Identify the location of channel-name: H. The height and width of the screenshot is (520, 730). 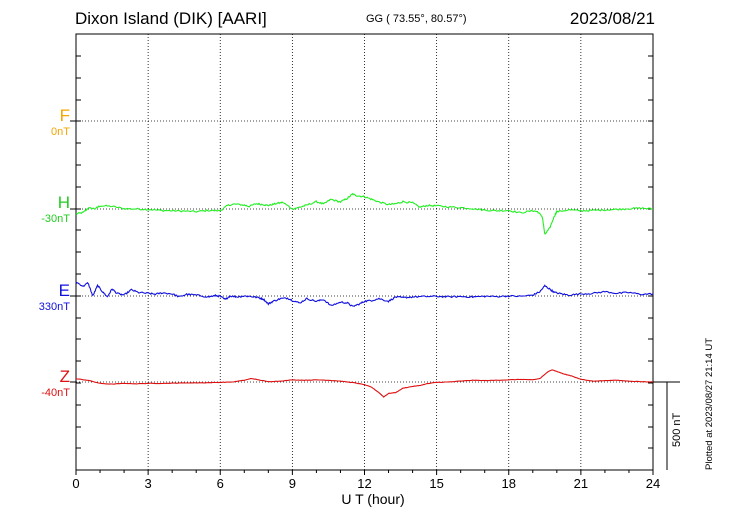
(63, 202).